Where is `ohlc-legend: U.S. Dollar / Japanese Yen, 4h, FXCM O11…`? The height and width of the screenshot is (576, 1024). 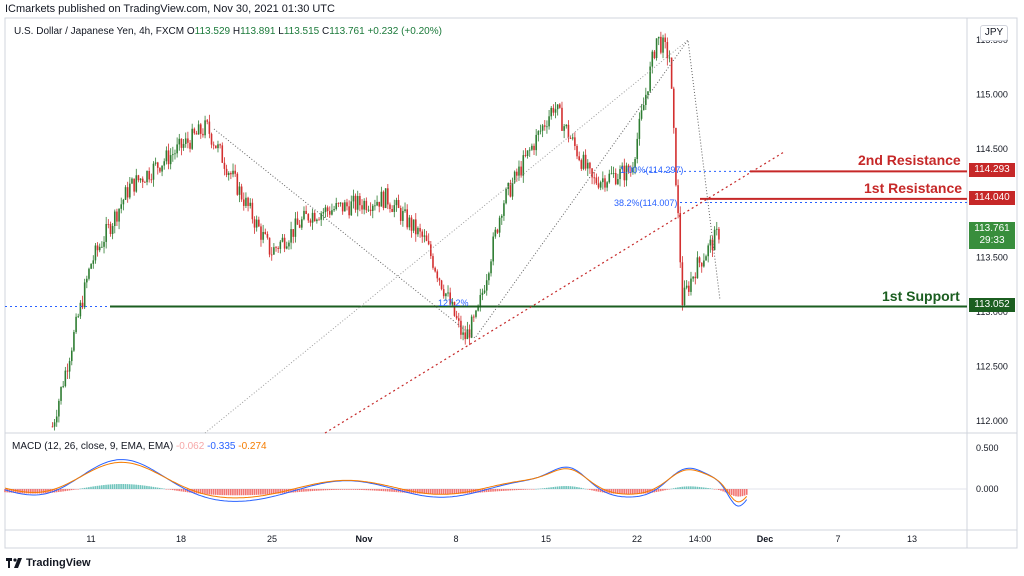
ohlc-legend: U.S. Dollar / Japanese Yen, 4h, FXCM O11… is located at coordinates (228, 31).